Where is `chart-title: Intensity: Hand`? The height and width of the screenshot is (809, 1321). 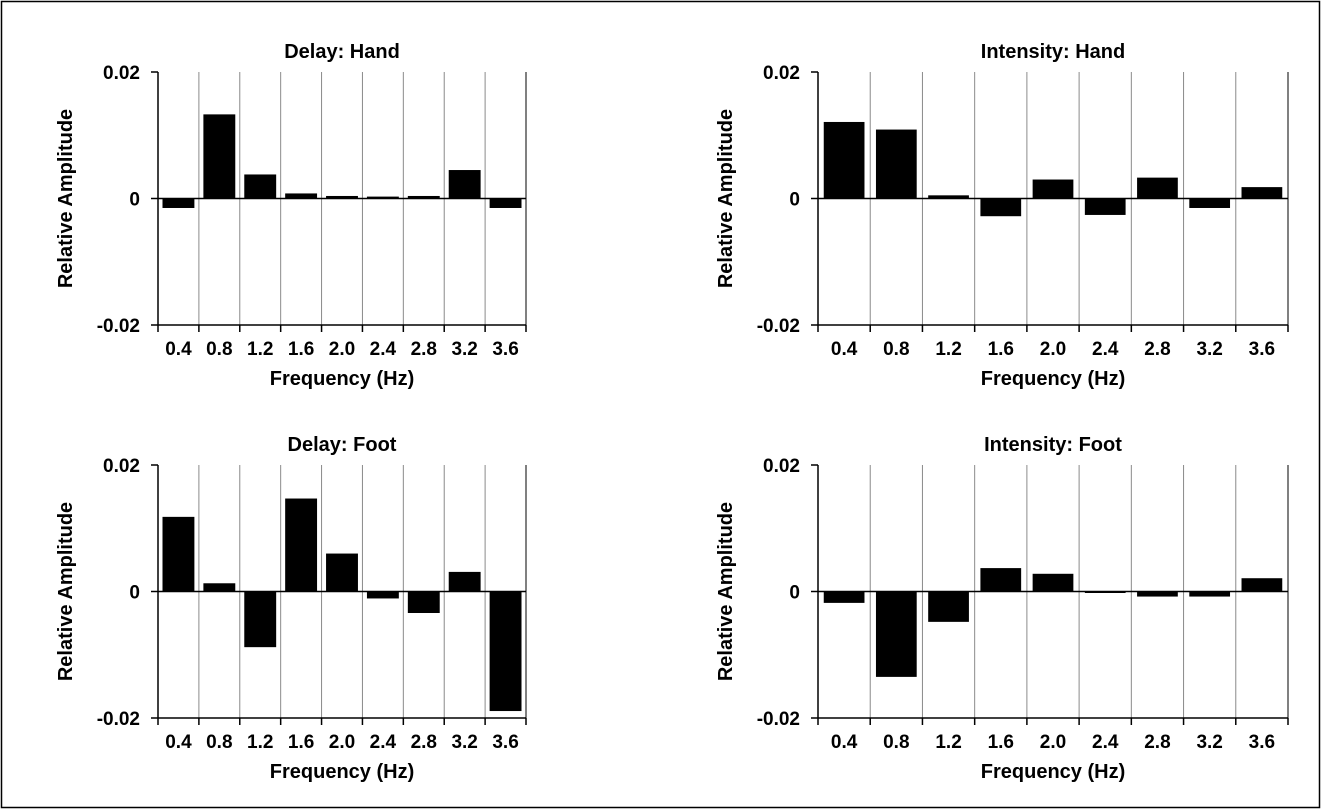 chart-title: Intensity: Hand is located at coordinates (1053, 52).